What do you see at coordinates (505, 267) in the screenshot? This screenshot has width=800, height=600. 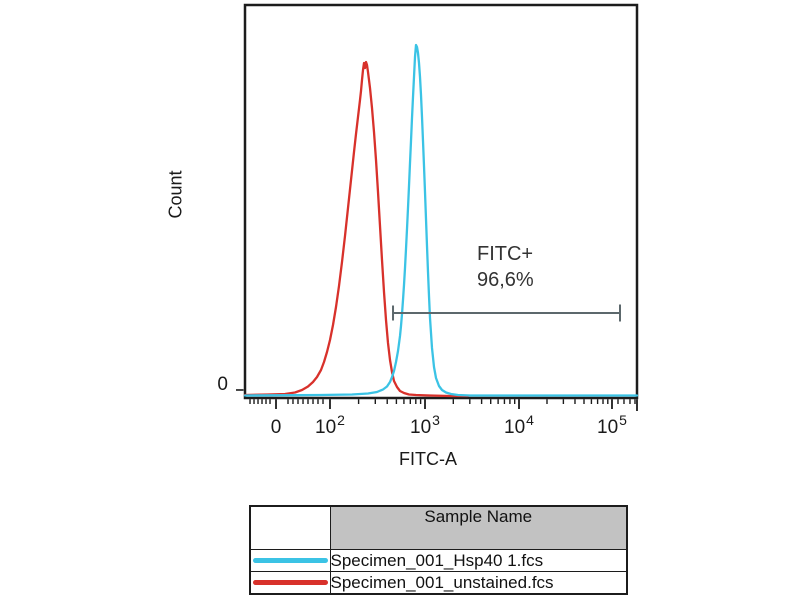 I see `gate-annotation: FITC+ 96,6%` at bounding box center [505, 267].